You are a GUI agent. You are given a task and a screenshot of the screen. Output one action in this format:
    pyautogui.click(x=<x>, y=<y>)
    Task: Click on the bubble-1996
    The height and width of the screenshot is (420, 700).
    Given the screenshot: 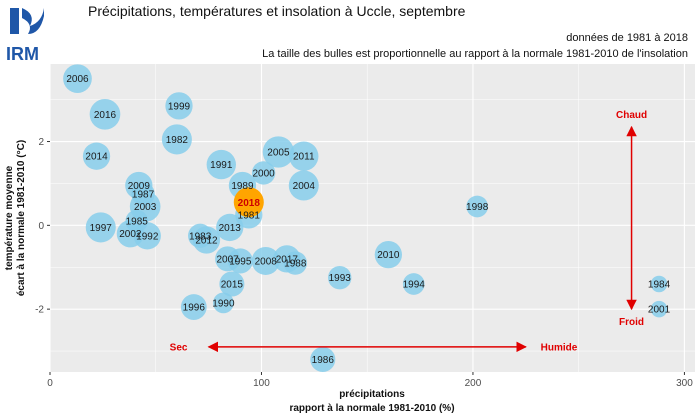 What is the action you would take?
    pyautogui.click(x=193, y=307)
    